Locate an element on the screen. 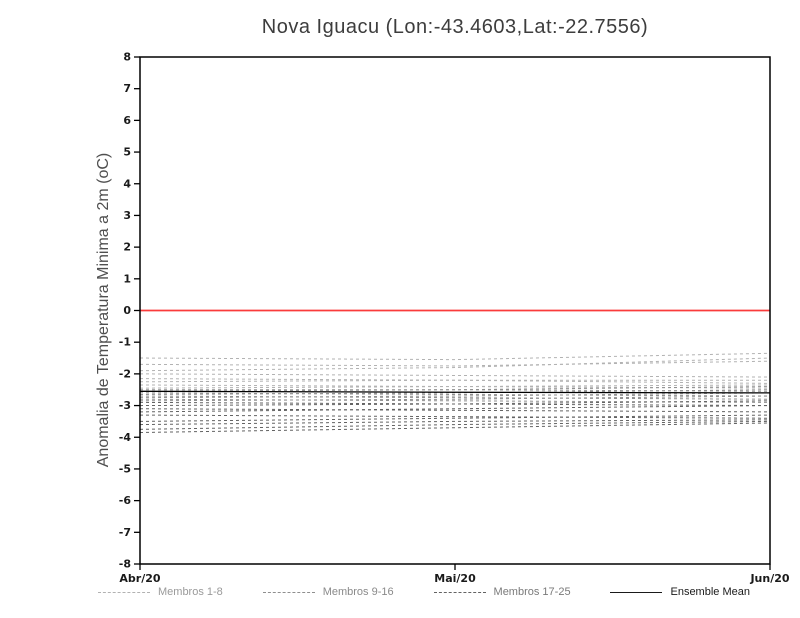  y-tick-label: 4 is located at coordinates (127, 183).